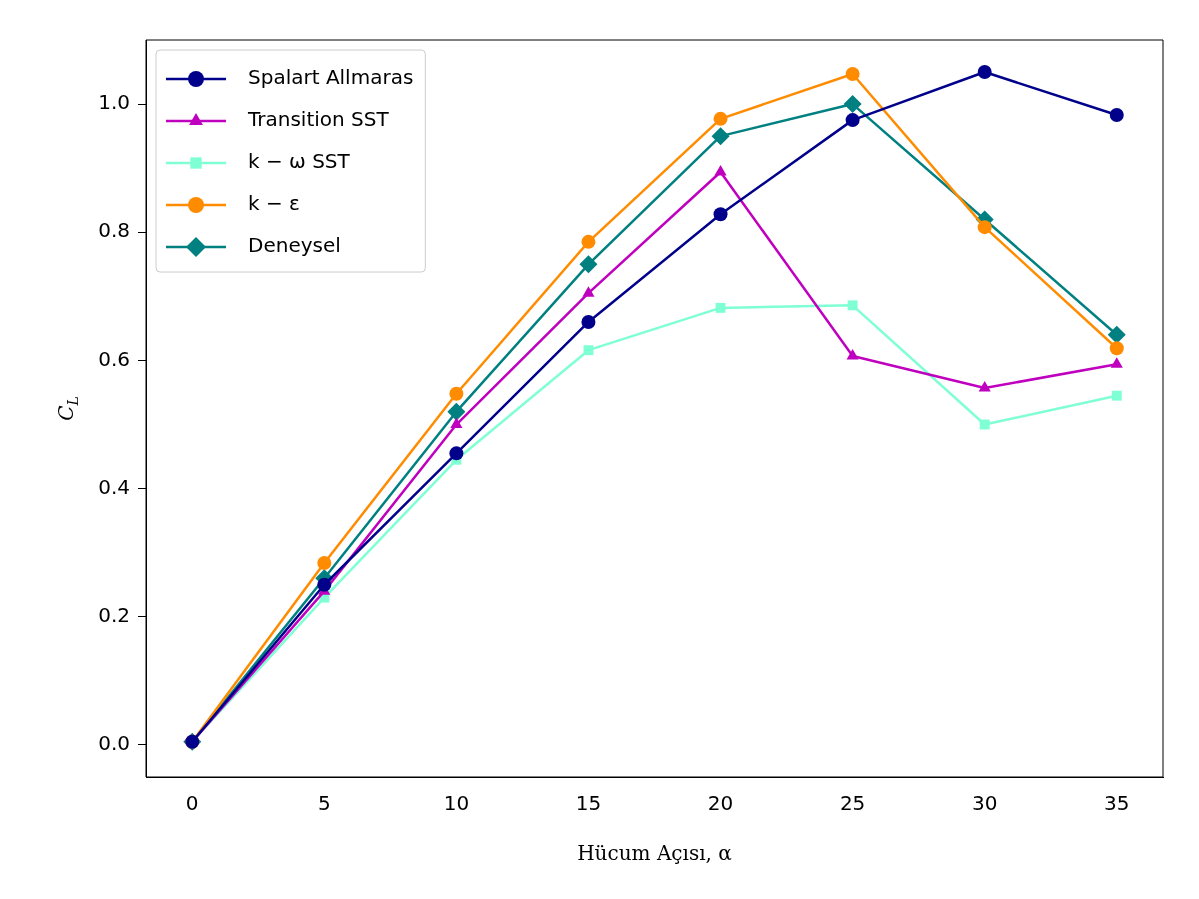 Image resolution: width=1199 pixels, height=899 pixels. What do you see at coordinates (654, 853) in the screenshot?
I see `x-axis-title: Hücum Açısı, α` at bounding box center [654, 853].